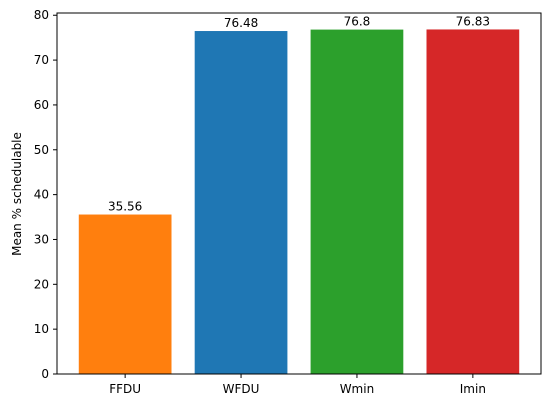 This screenshot has height=405, width=550. I want to click on bar-imin, so click(473, 202).